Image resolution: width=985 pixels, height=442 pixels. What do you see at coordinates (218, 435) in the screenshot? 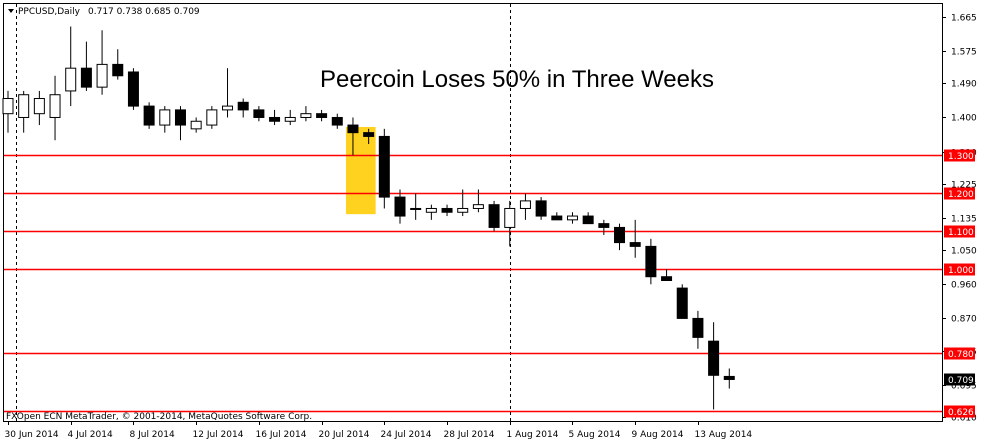
I see `x-tick-label: 12 Jul 2014` at bounding box center [218, 435].